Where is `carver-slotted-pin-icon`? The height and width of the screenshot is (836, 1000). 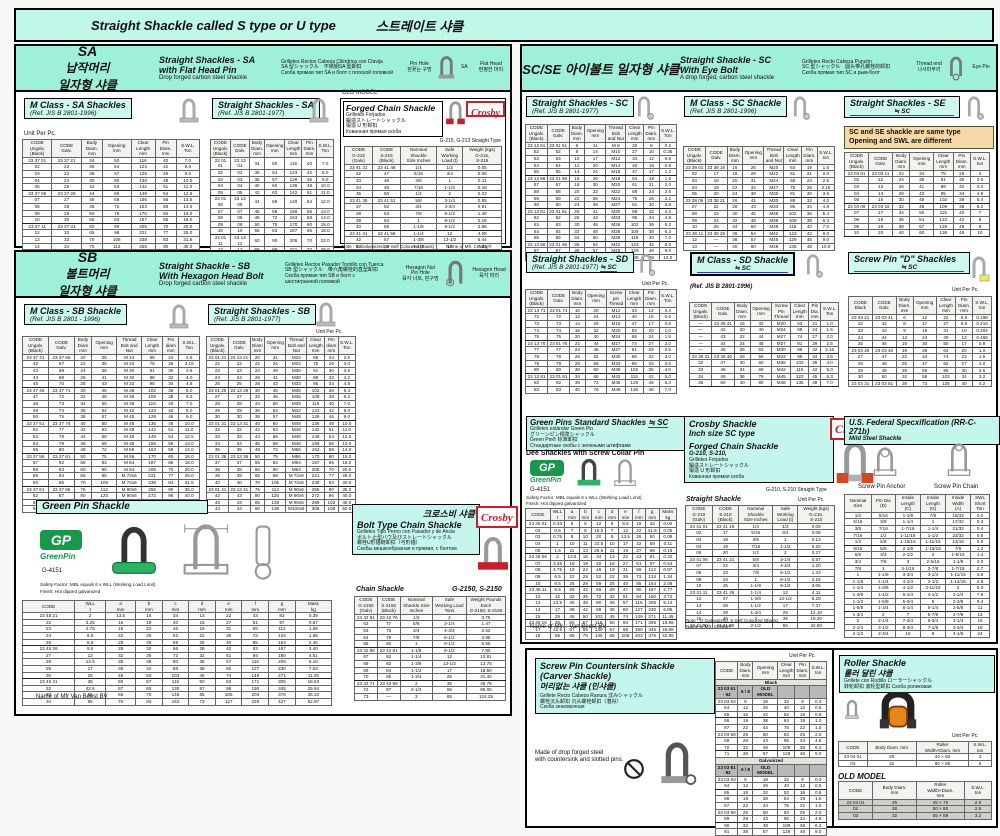 carver-slotted-pin-icon is located at coordinates (634, 769).